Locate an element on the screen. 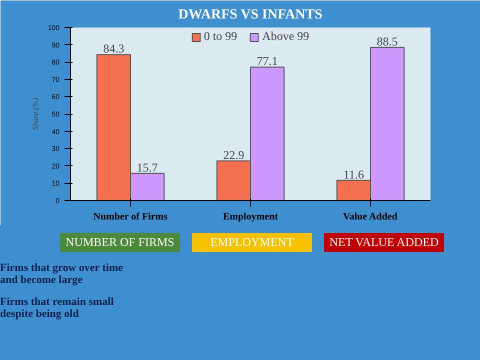 The height and width of the screenshot is (360, 480). data-label: 88.5 is located at coordinates (387, 41).